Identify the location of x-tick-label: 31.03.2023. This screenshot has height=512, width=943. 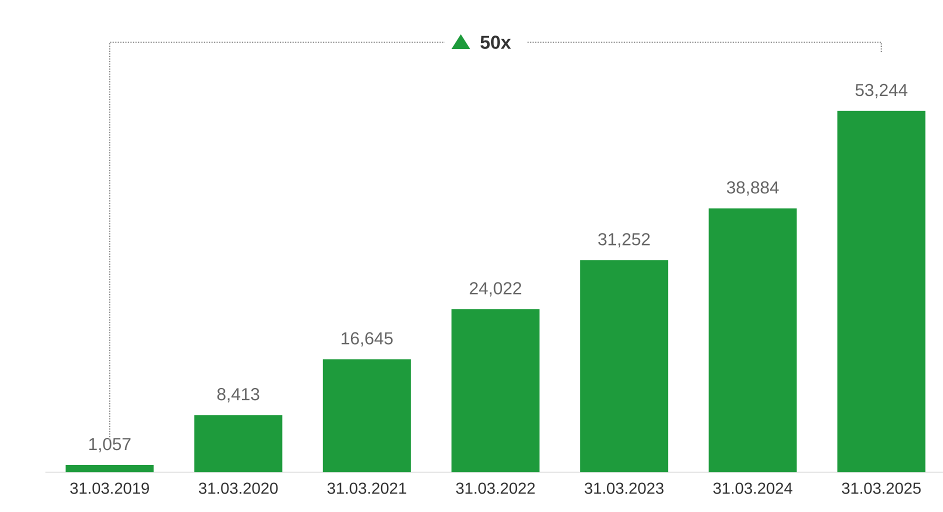
(624, 488).